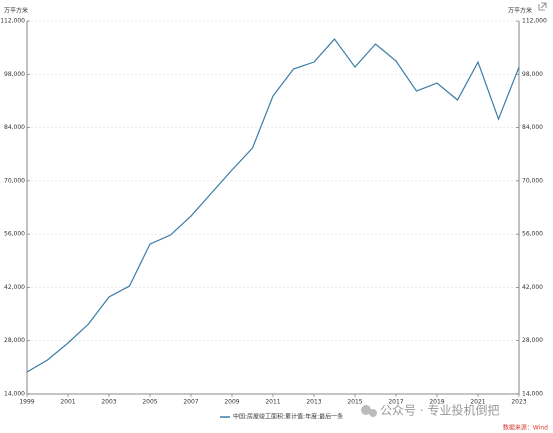  Describe the element at coordinates (534, 21) in the screenshot. I see `y2-tick-label: 112,000` at that location.